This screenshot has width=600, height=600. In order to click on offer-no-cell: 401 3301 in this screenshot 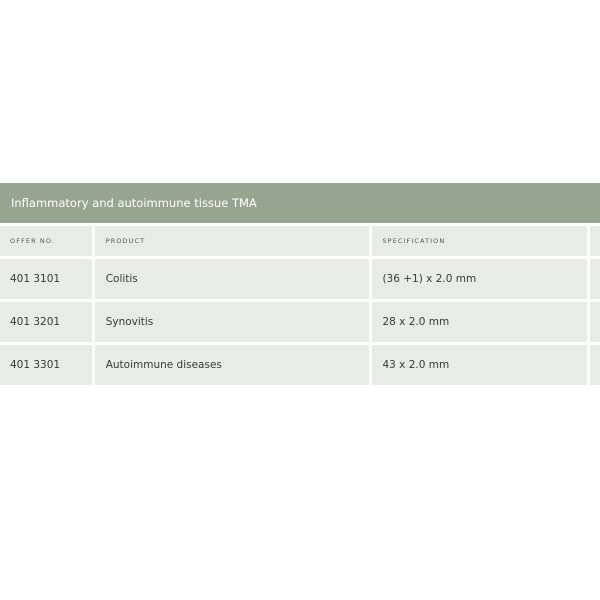, I will do `click(46, 365)`.